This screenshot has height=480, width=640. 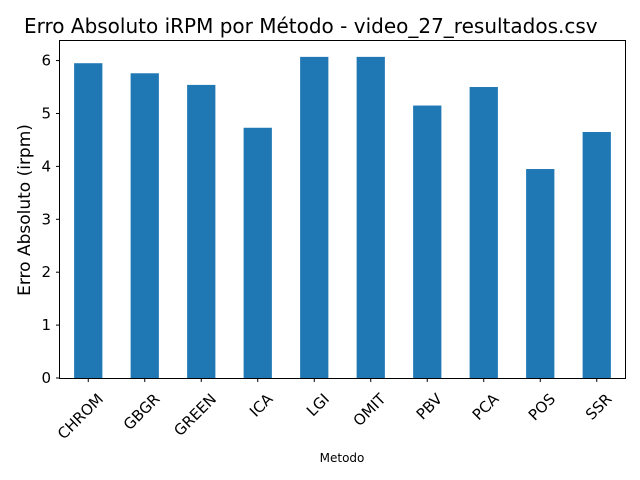 I want to click on y-axis-ticks: 0 1 2 3 4 5 6, so click(x=50, y=219).